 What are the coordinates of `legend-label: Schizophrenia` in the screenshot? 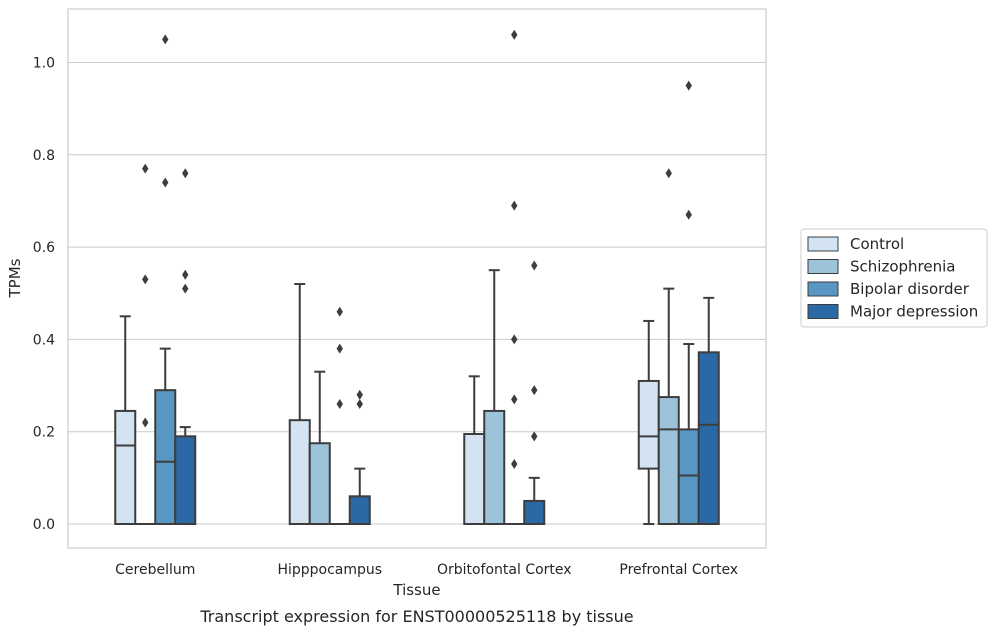 It's located at (902, 267).